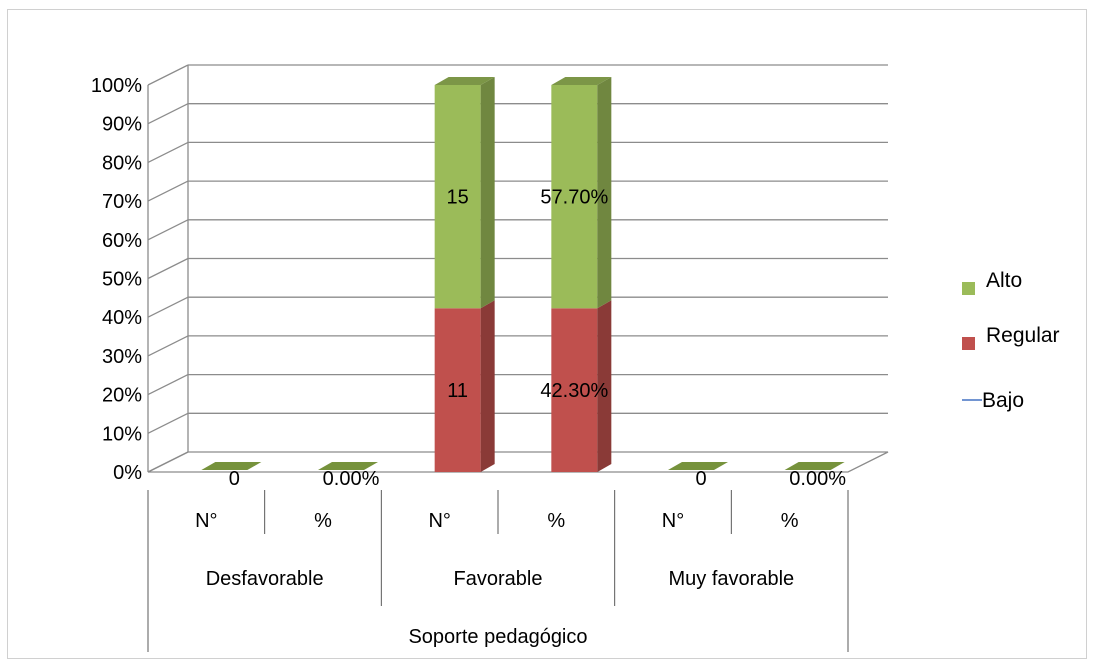 Image resolution: width=1096 pixels, height=667 pixels. What do you see at coordinates (732, 579) in the screenshot?
I see `x-group-label: Muy favorable` at bounding box center [732, 579].